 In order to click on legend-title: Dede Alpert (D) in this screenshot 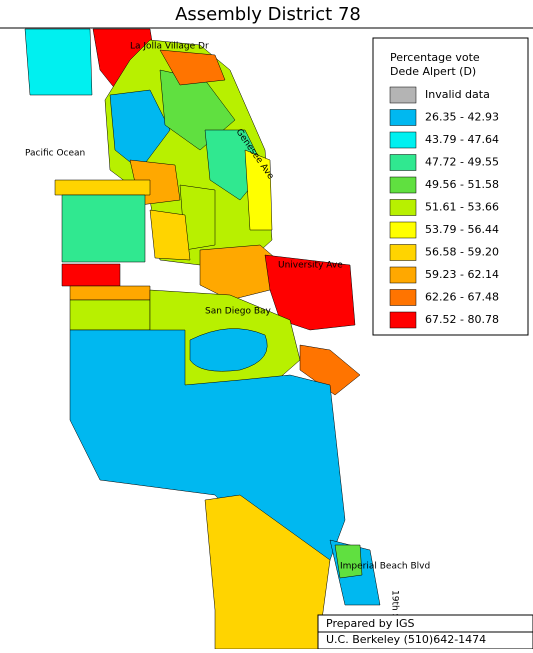, I will do `click(433, 71)`.